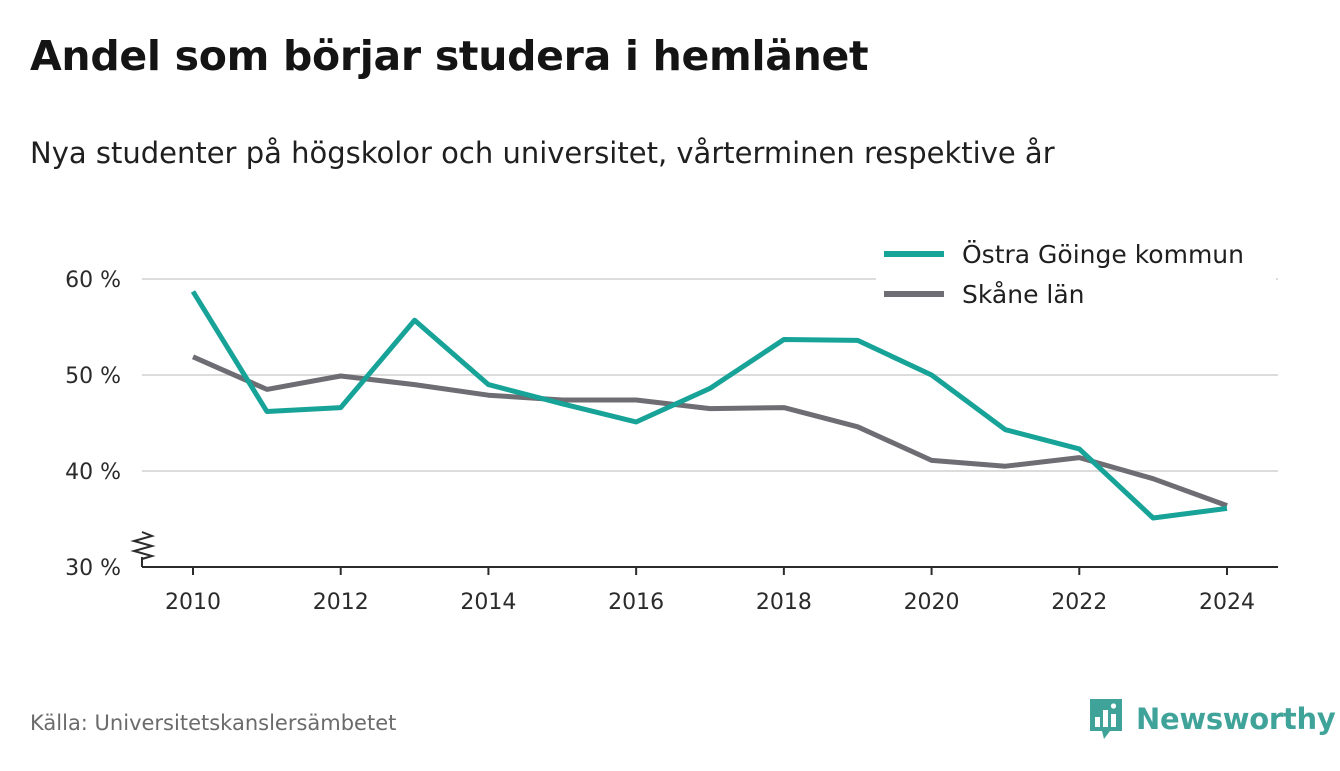 This screenshot has height=771, width=1340. I want to click on legend: Östra Göinge kommun Skåne län, so click(1064, 274).